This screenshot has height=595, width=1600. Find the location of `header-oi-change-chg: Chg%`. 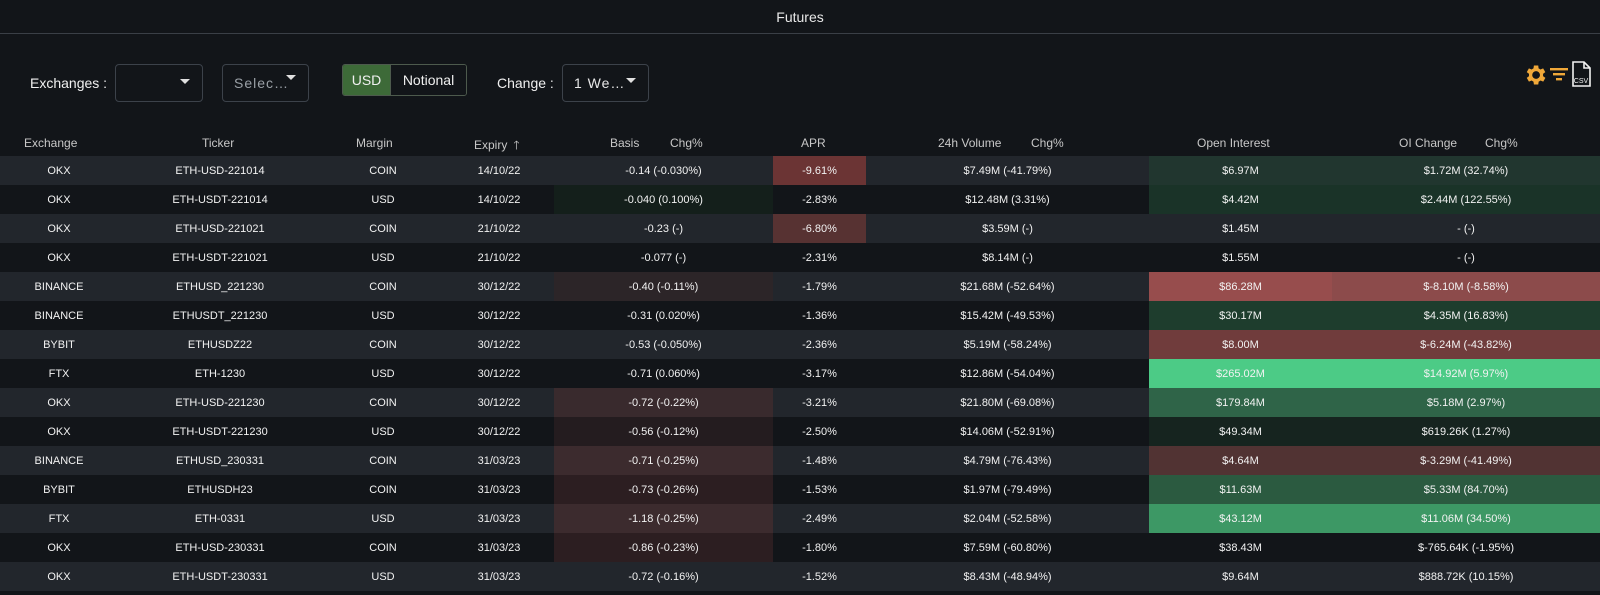

header-oi-change-chg: Chg% is located at coordinates (1501, 143).